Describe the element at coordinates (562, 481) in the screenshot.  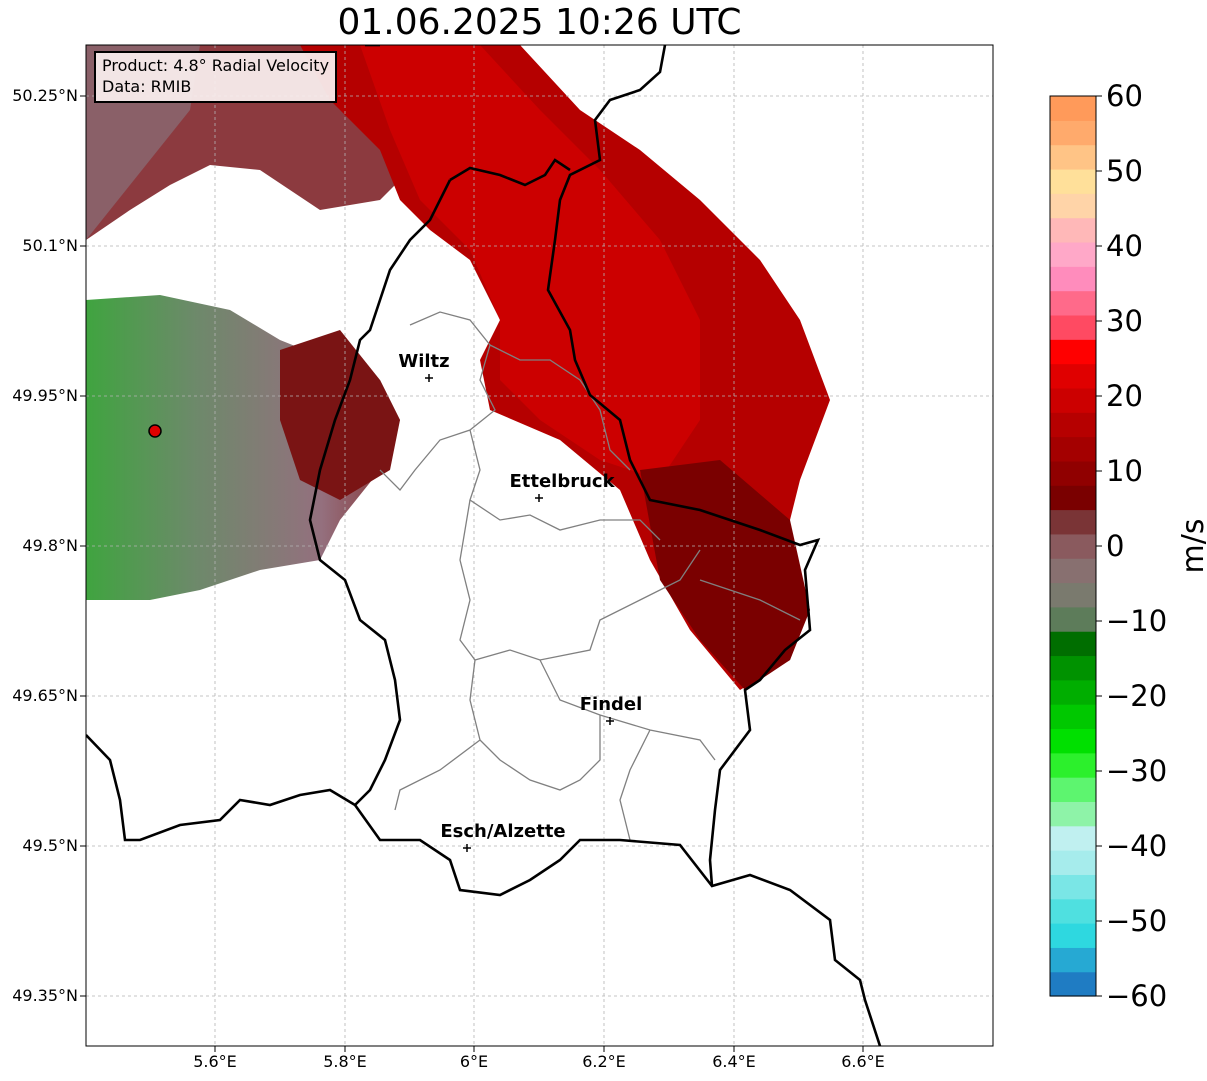
I see `city-label-ettelbruck: Ettelbruck` at that location.